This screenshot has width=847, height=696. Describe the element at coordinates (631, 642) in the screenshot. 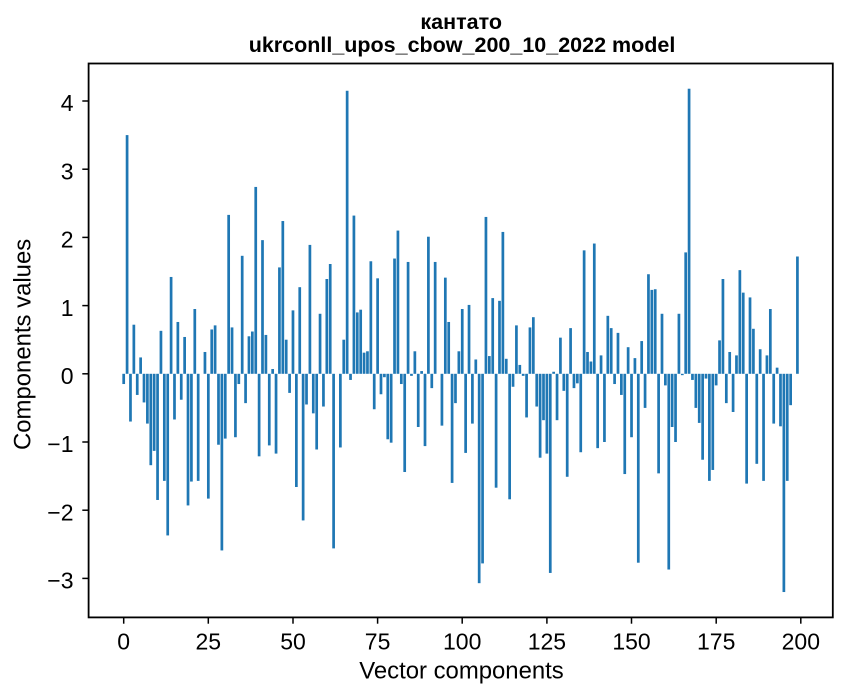

I see `svg-text: 150` at that location.